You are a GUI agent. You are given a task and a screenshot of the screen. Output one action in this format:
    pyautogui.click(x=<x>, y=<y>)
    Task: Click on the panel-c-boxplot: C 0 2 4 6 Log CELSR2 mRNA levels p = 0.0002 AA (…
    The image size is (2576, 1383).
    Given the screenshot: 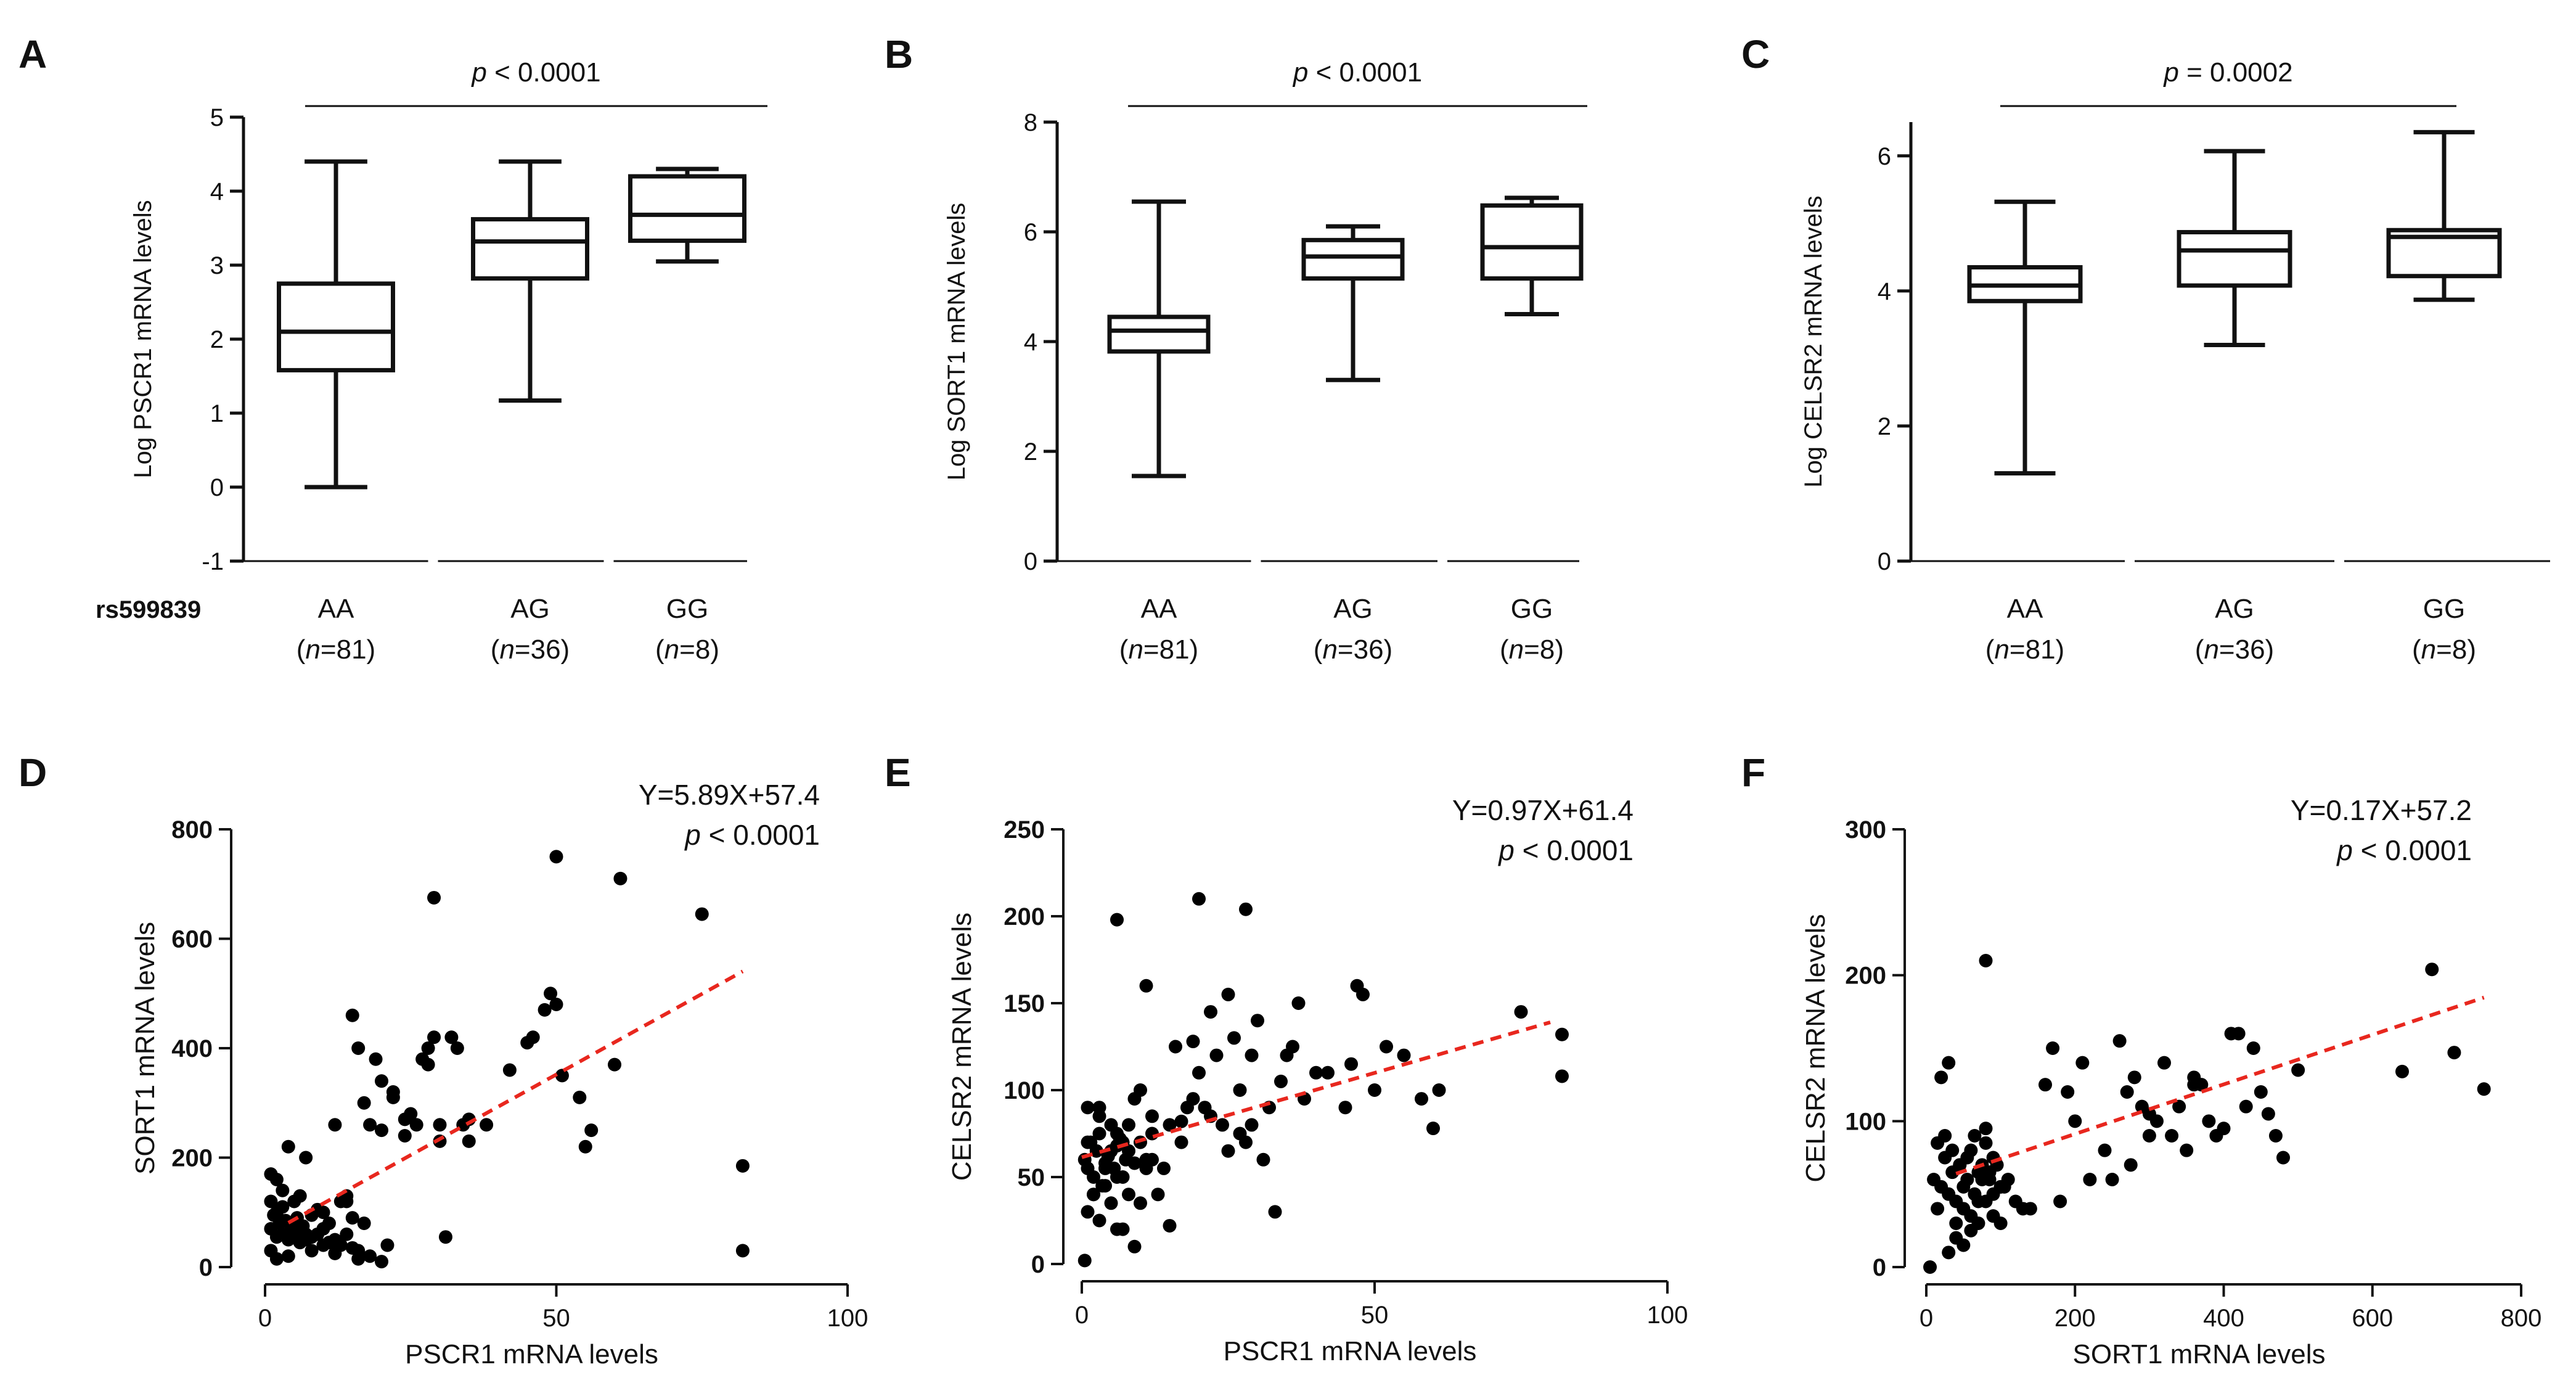 What is the action you would take?
    pyautogui.click(x=2145, y=348)
    